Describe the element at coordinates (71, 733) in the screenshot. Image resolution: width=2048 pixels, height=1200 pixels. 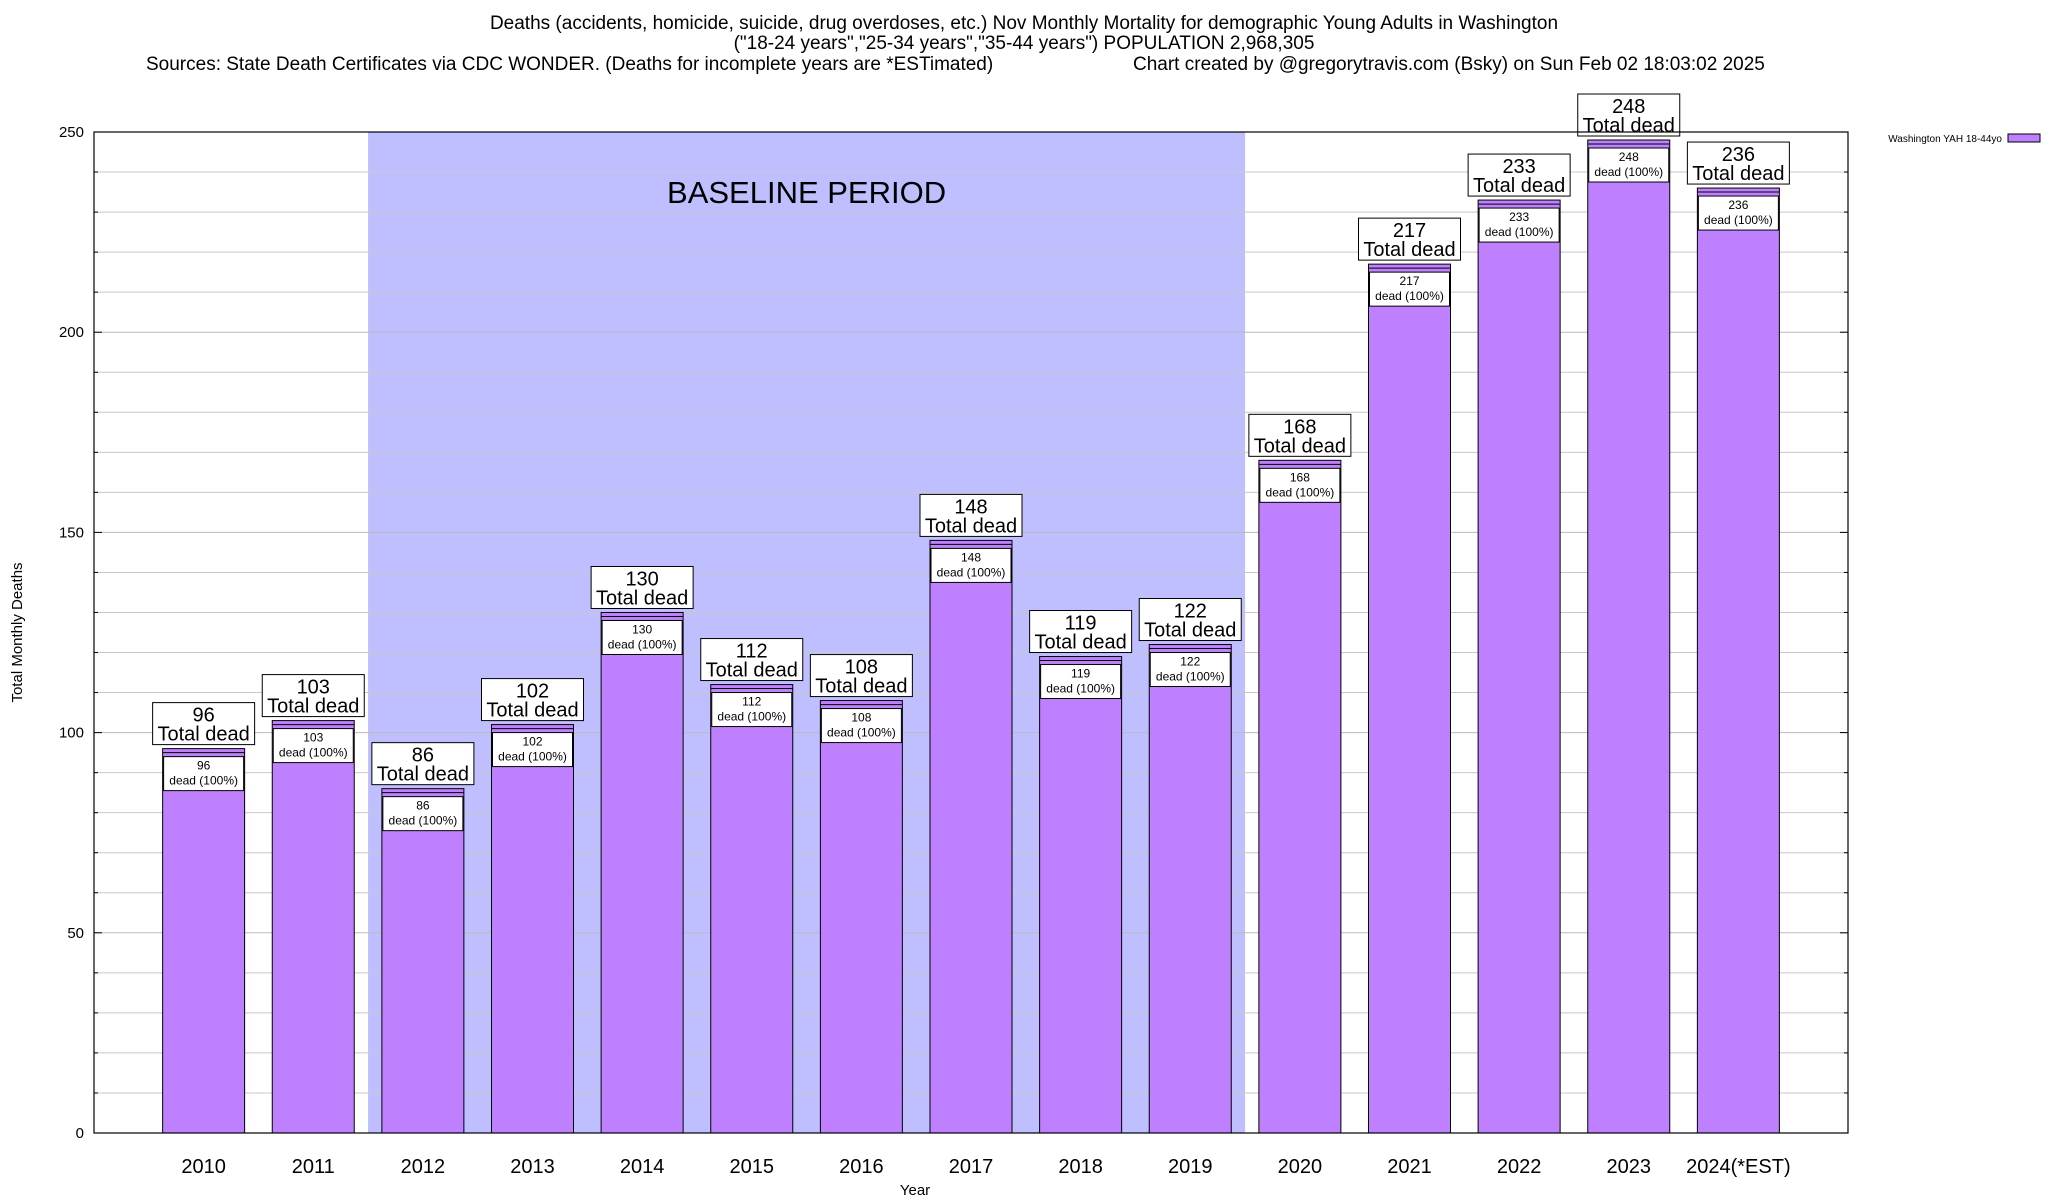
I see `y-tick-label: 100` at that location.